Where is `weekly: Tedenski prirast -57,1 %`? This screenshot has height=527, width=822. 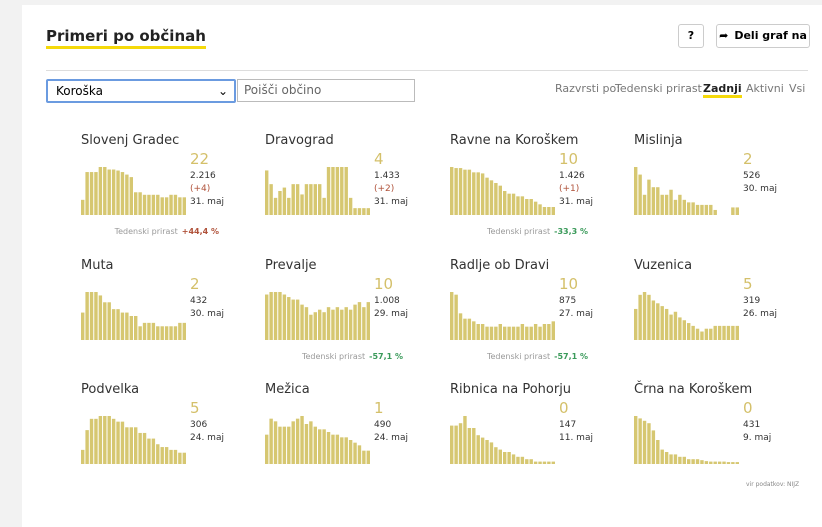
weekly: Tedenski prirast -57,1 % is located at coordinates (324, 356).